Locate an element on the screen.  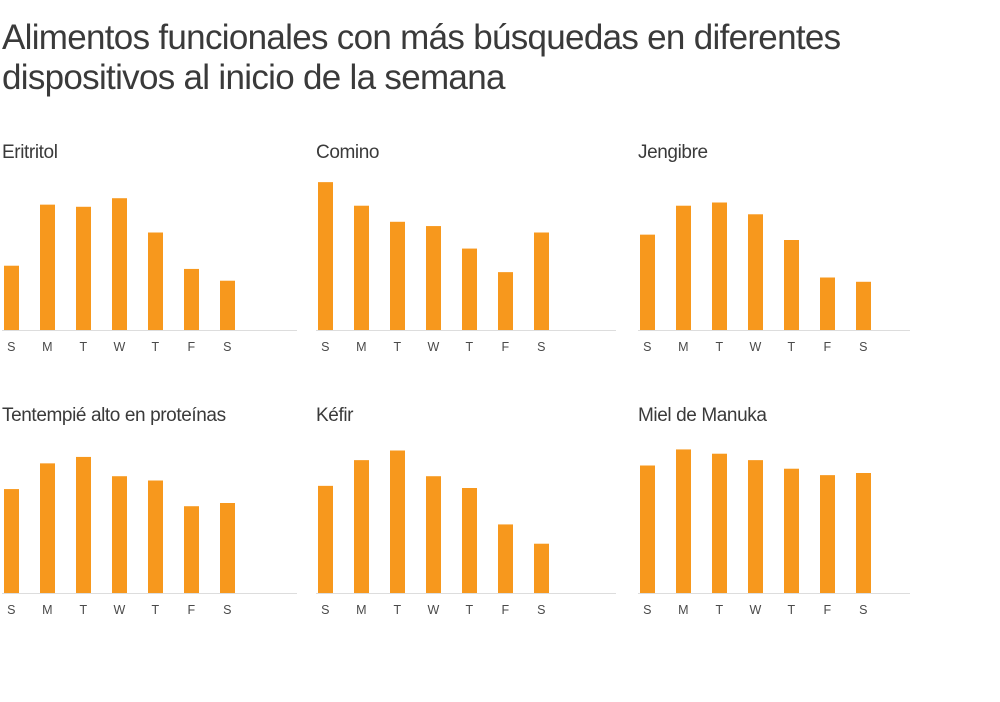
panel-title: Tentempié alto en proteínas is located at coordinates (114, 415).